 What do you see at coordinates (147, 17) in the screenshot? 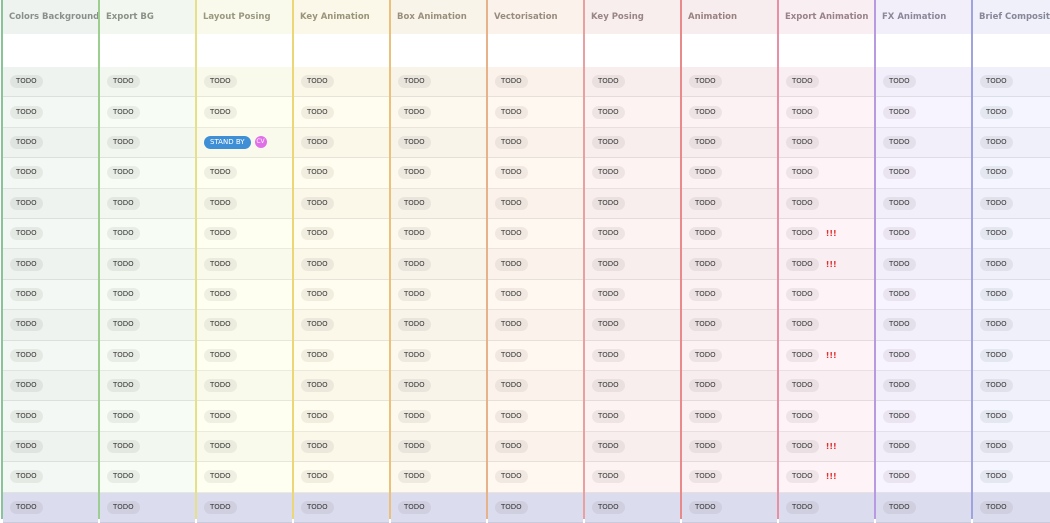
I see `column-header: Export BG` at bounding box center [147, 17].